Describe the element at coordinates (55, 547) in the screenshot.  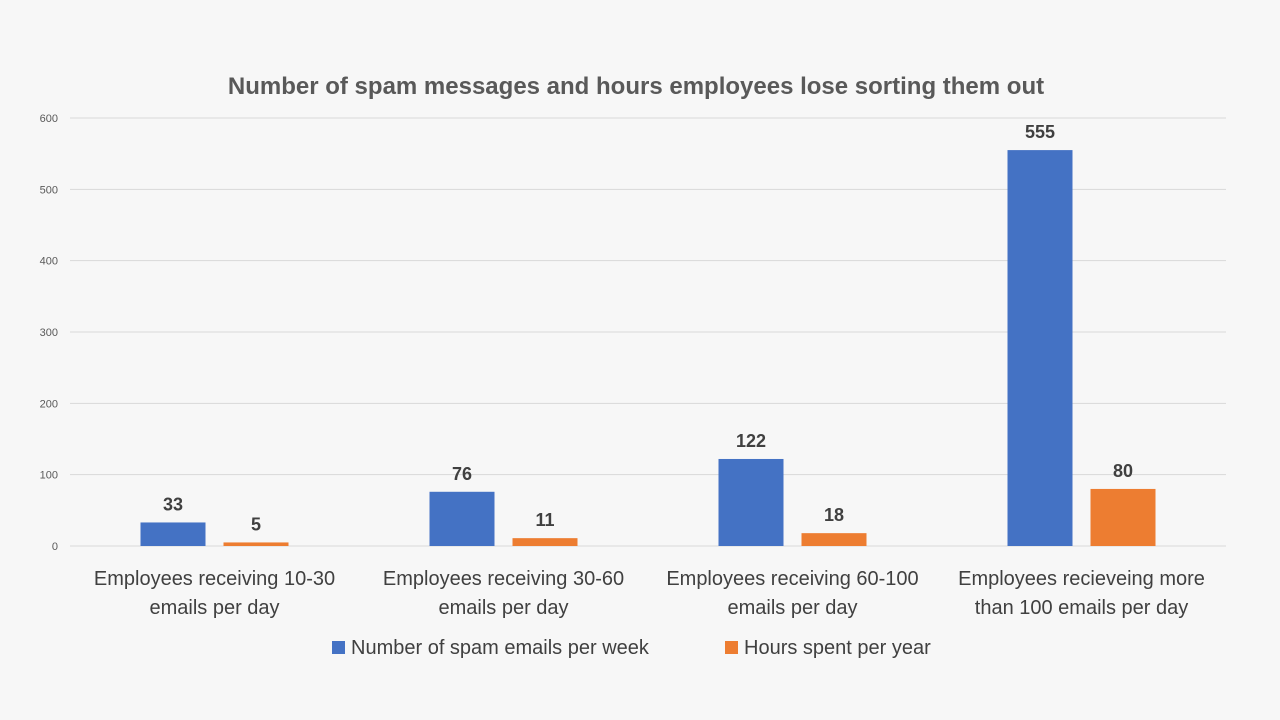
I see `y-tick-label: 0` at that location.